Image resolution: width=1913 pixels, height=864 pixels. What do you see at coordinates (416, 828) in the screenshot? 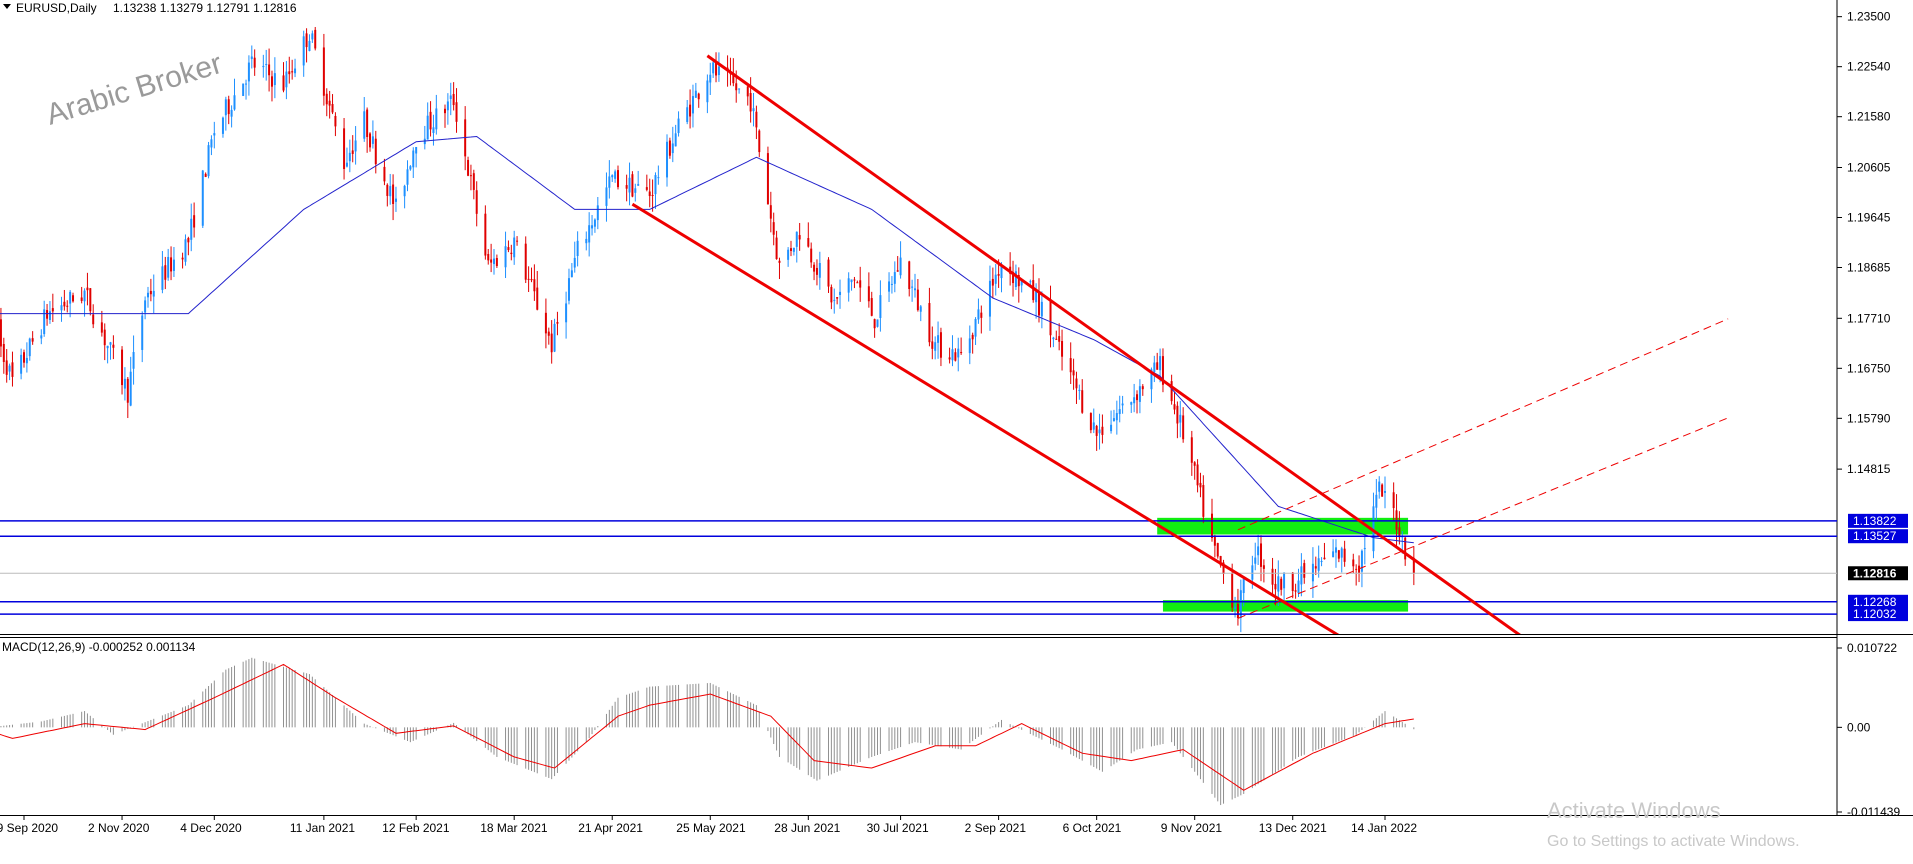
I see `time-tick-label: 12 Feb 2021` at bounding box center [416, 828].